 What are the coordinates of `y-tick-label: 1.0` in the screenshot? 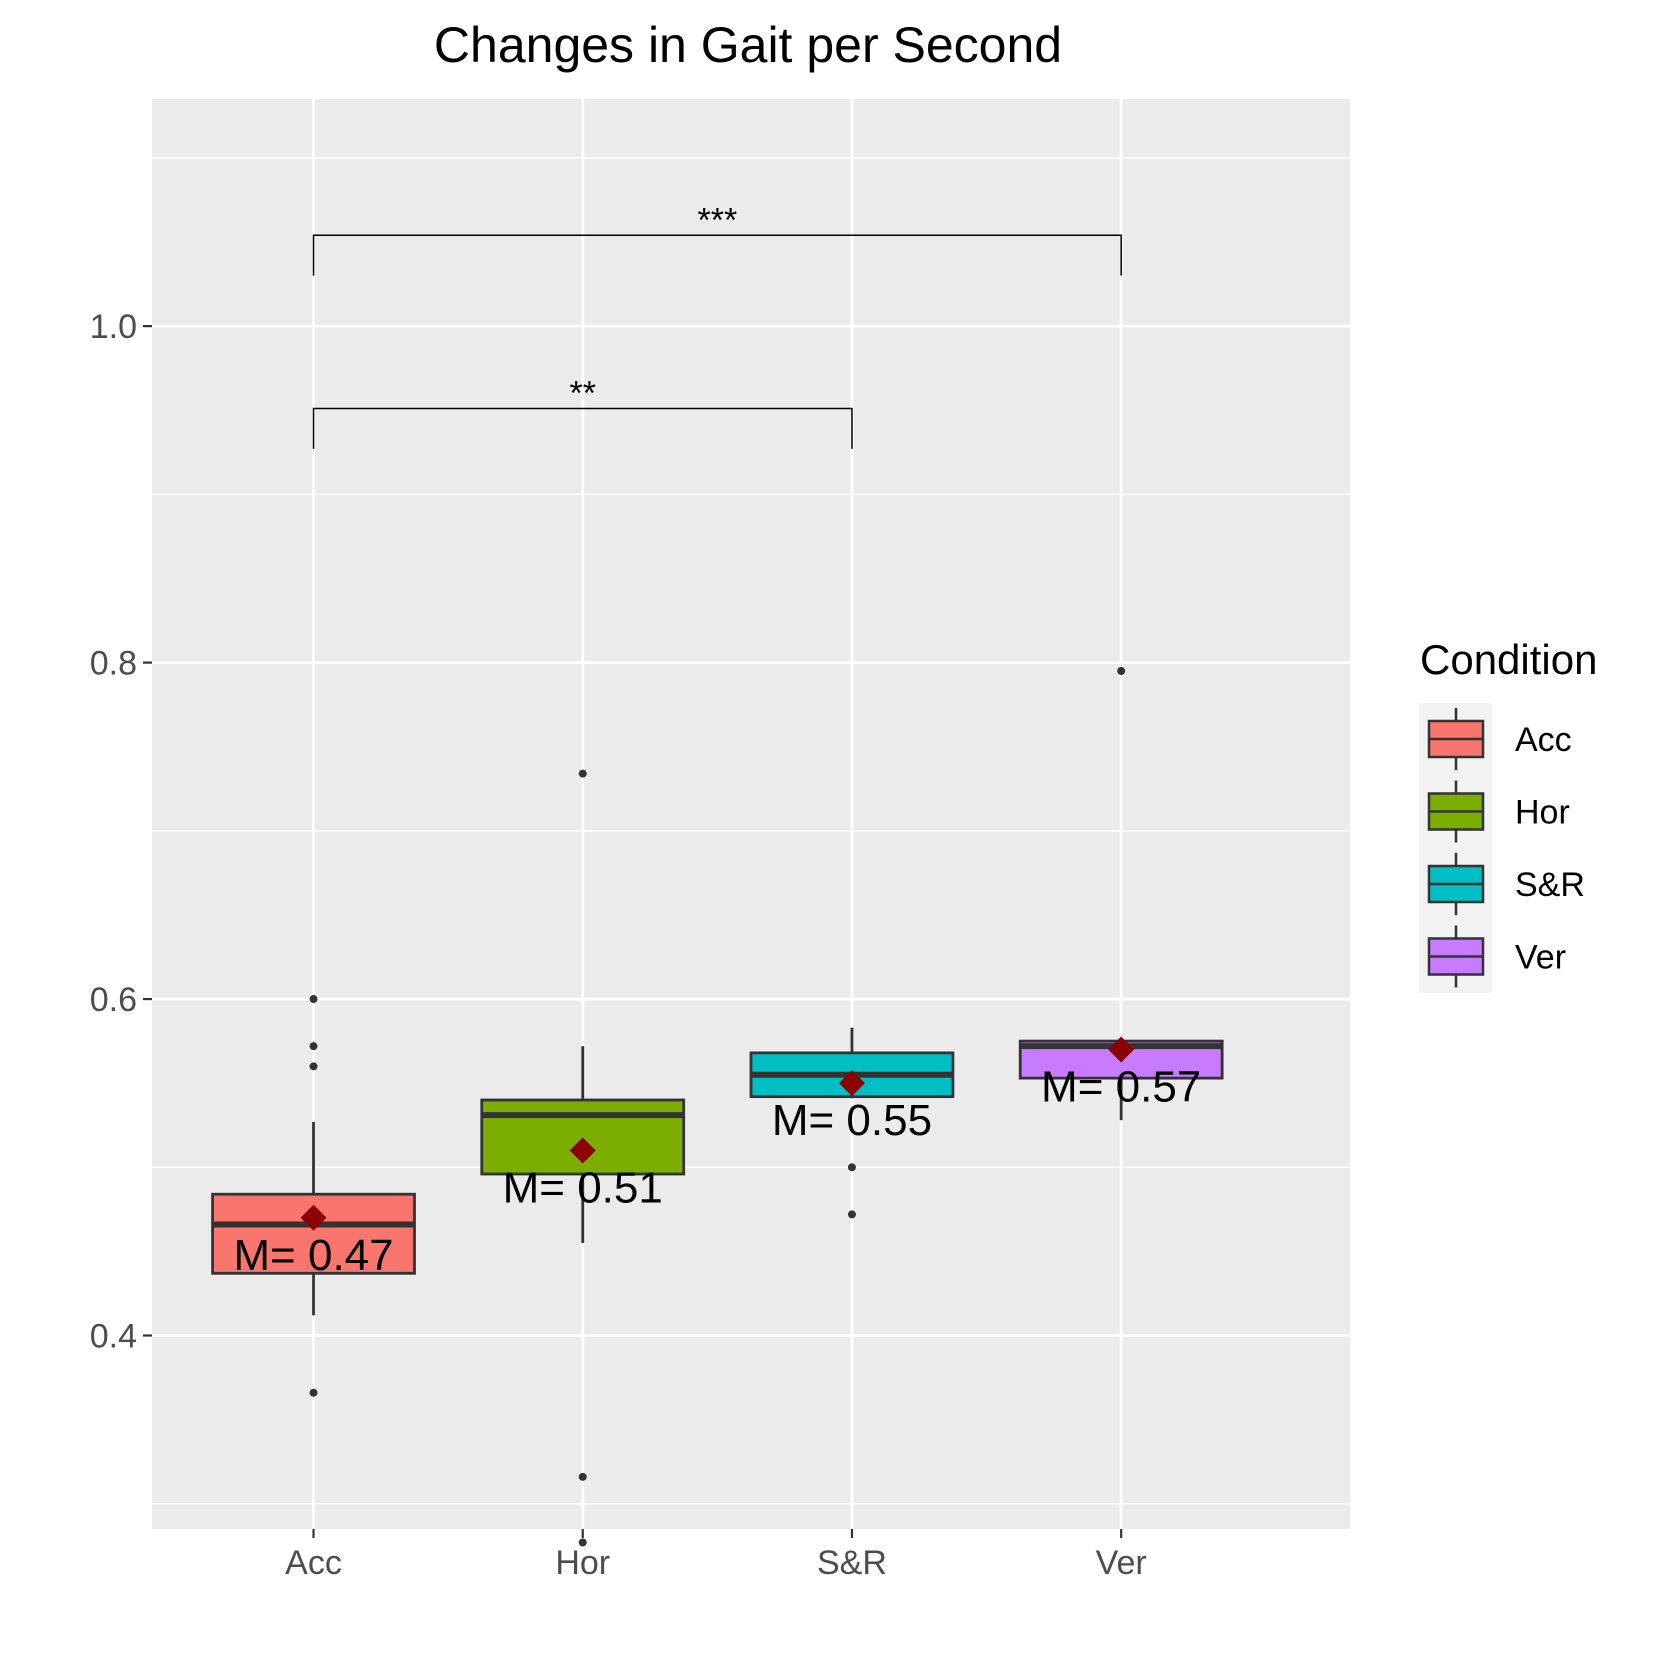 It's located at (113, 327).